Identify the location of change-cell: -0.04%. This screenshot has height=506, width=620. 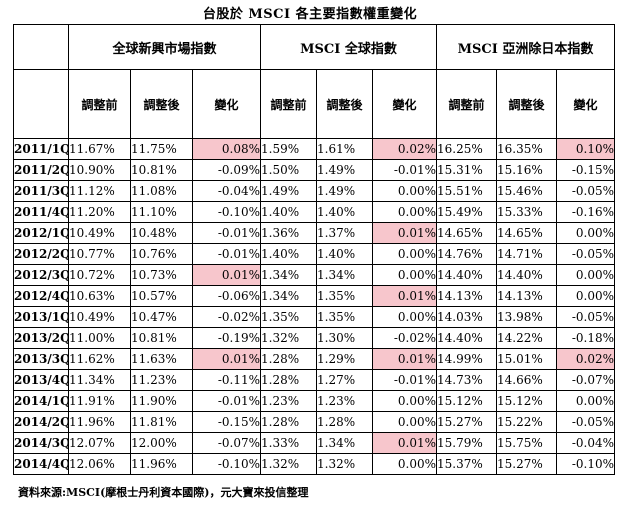
(586, 443).